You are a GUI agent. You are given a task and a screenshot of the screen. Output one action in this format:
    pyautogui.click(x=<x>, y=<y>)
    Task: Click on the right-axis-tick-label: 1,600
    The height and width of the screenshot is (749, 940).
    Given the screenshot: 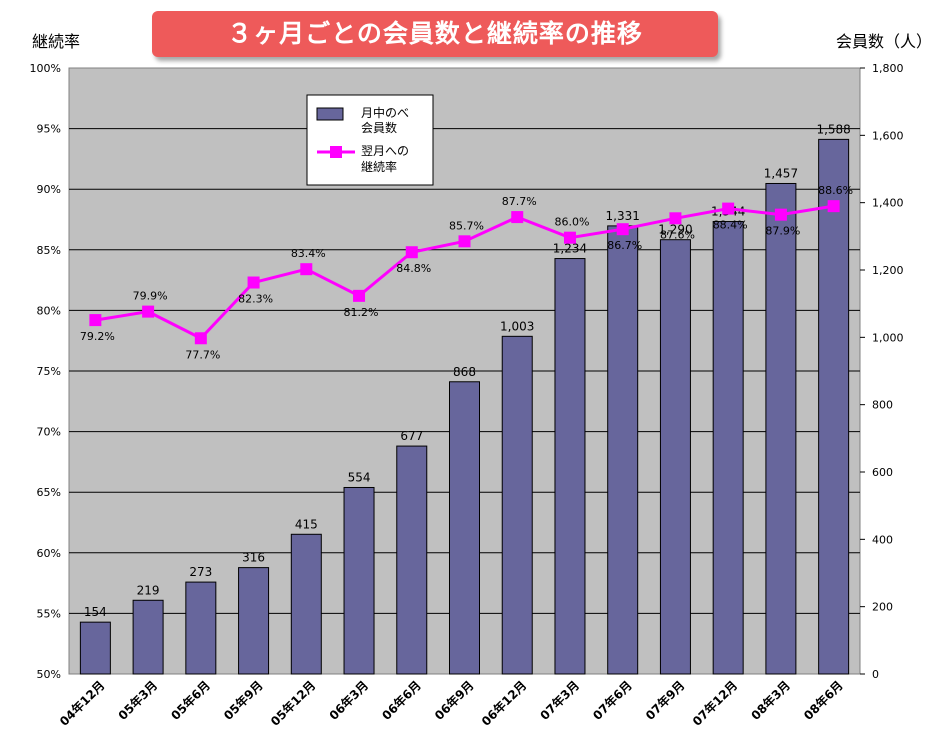 What is the action you would take?
    pyautogui.click(x=888, y=135)
    